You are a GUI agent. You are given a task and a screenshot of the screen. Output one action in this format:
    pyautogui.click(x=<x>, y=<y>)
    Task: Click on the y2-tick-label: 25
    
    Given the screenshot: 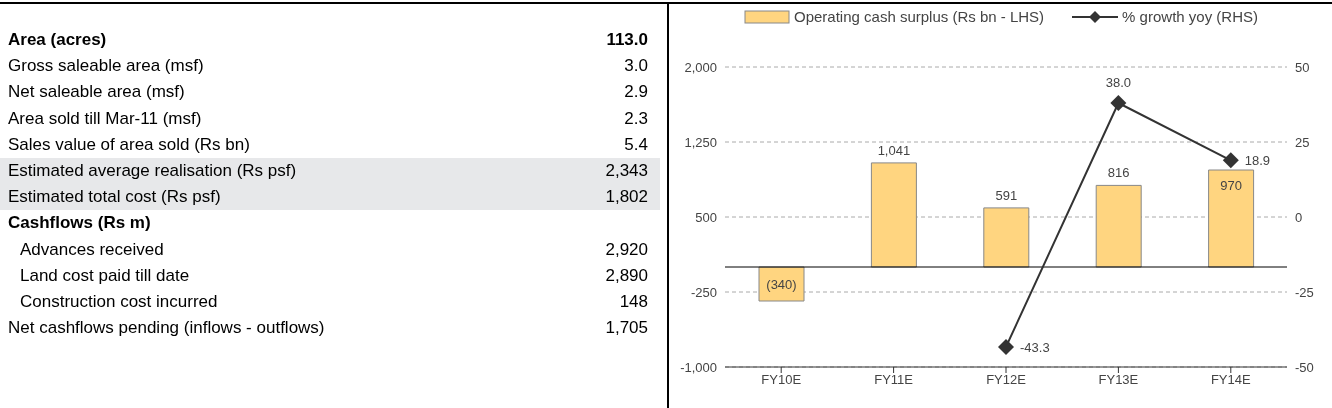 What is the action you would take?
    pyautogui.click(x=1302, y=142)
    